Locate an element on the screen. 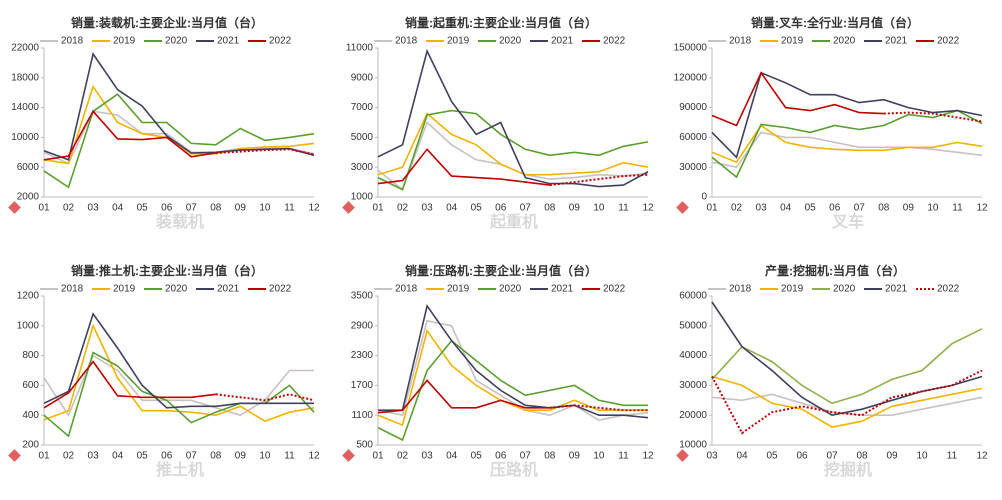  x-tick-label: 04 is located at coordinates (742, 456).